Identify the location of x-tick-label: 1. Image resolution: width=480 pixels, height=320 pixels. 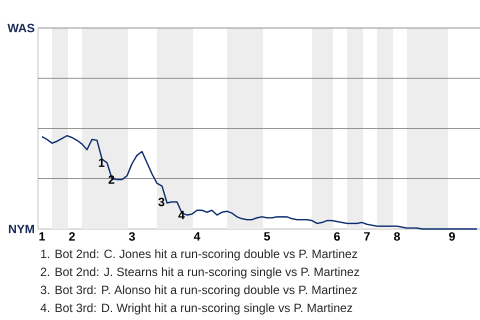
(42, 236).